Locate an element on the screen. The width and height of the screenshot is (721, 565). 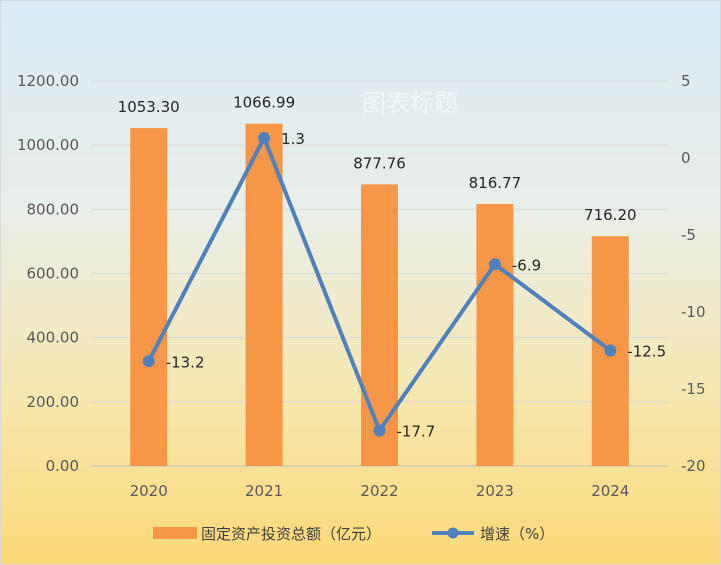
legend-line-marker is located at coordinates (453, 533).